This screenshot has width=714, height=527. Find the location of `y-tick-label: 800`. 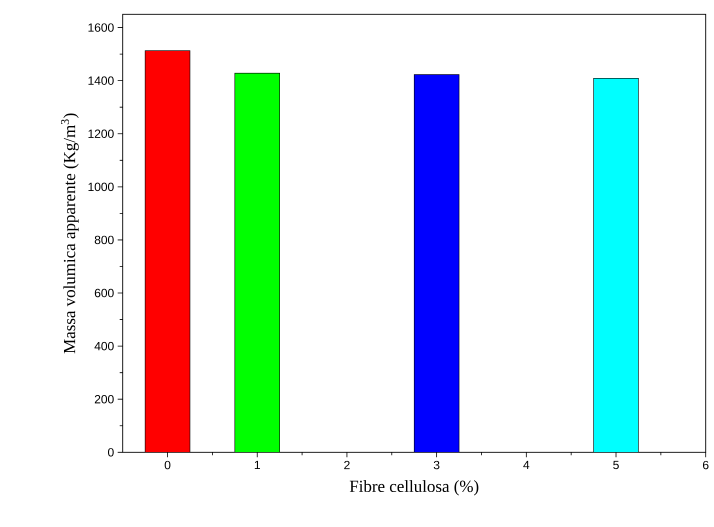

y-tick-label: 800 is located at coordinates (104, 240).